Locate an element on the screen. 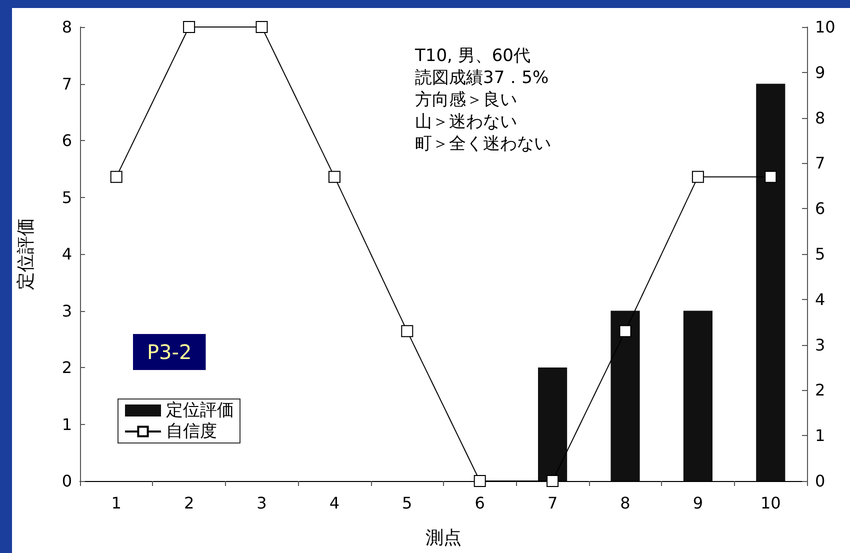 The height and width of the screenshot is (553, 850). annotation: 町＞全く迷わない is located at coordinates (483, 144).